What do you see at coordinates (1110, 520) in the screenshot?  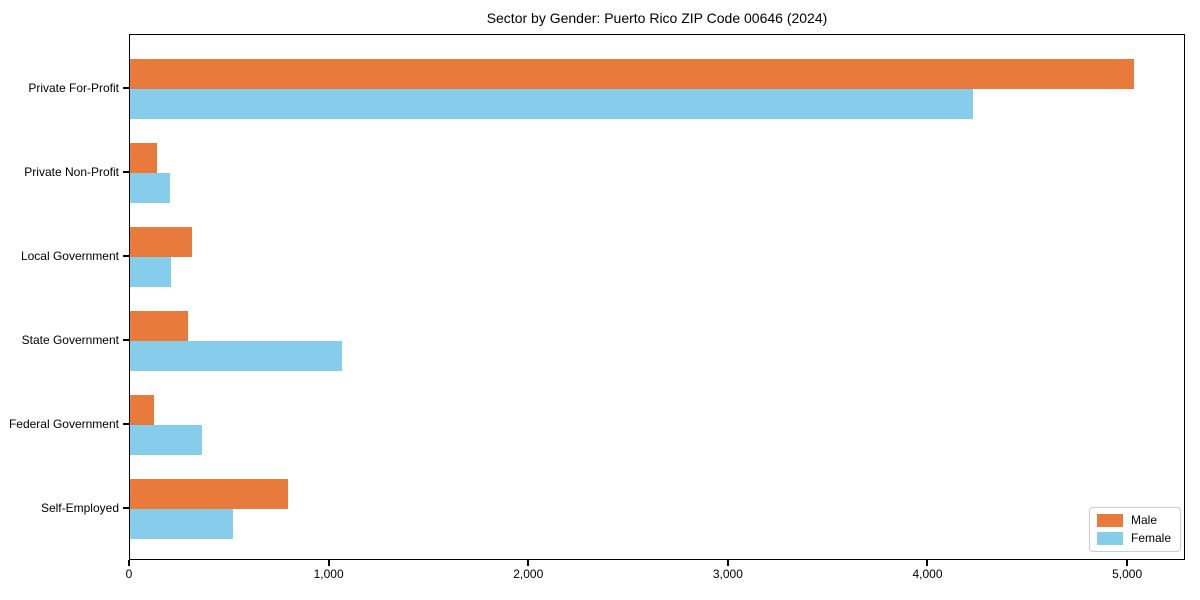 I see `legend-swatch-male` at bounding box center [1110, 520].